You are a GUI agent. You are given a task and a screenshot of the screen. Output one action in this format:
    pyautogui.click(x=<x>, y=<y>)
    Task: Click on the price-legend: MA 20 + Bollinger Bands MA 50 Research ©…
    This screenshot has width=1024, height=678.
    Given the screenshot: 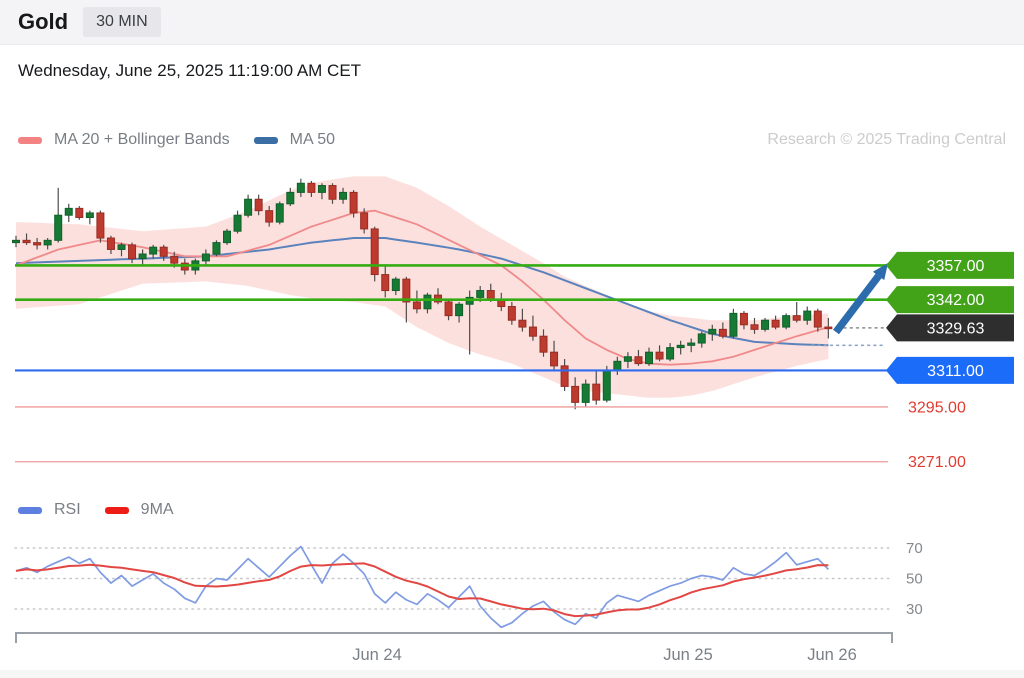 What is the action you would take?
    pyautogui.click(x=512, y=140)
    